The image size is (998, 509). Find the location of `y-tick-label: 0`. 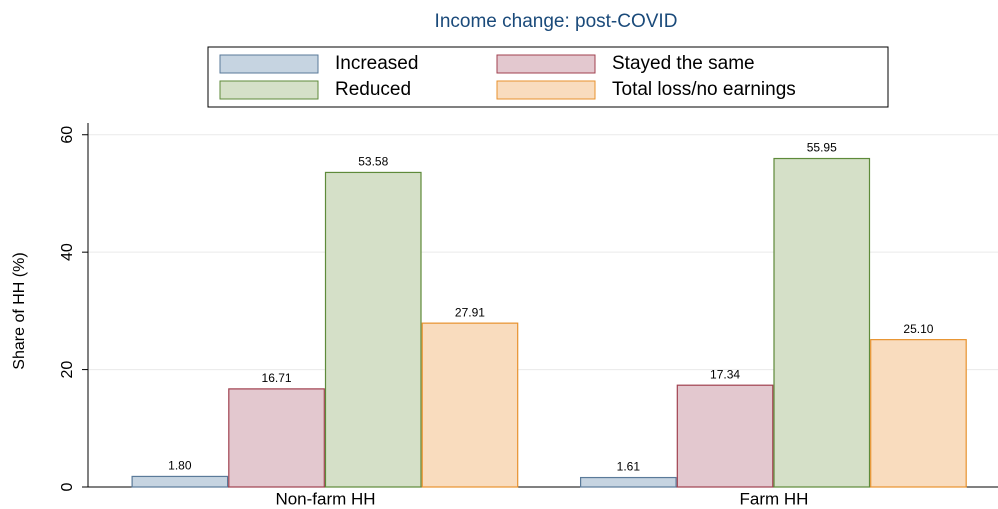

y-tick-label: 0 is located at coordinates (67, 486).